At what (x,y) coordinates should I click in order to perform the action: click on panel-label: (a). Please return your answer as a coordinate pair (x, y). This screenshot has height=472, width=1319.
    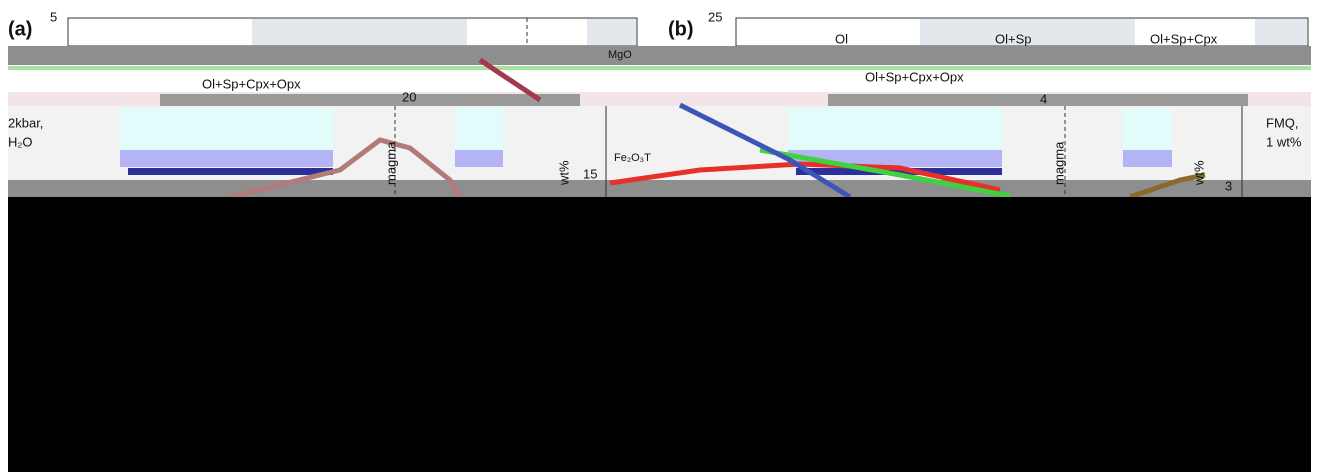
    Looking at the image, I should click on (20, 29).